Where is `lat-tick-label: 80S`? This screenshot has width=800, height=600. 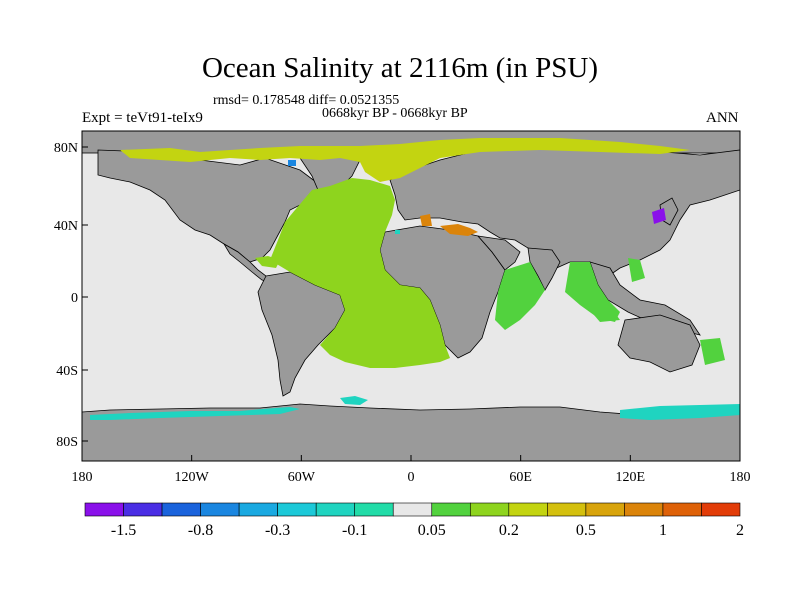
lat-tick-label: 80S is located at coordinates (67, 442).